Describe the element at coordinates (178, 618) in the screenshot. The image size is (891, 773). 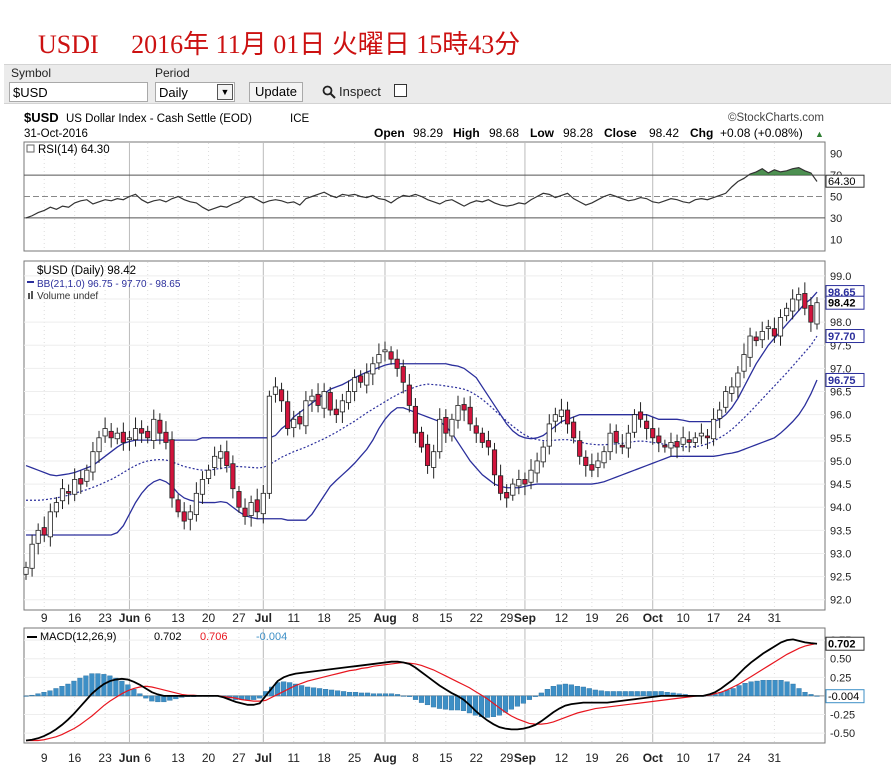
I see `x-axis-label: 13` at that location.